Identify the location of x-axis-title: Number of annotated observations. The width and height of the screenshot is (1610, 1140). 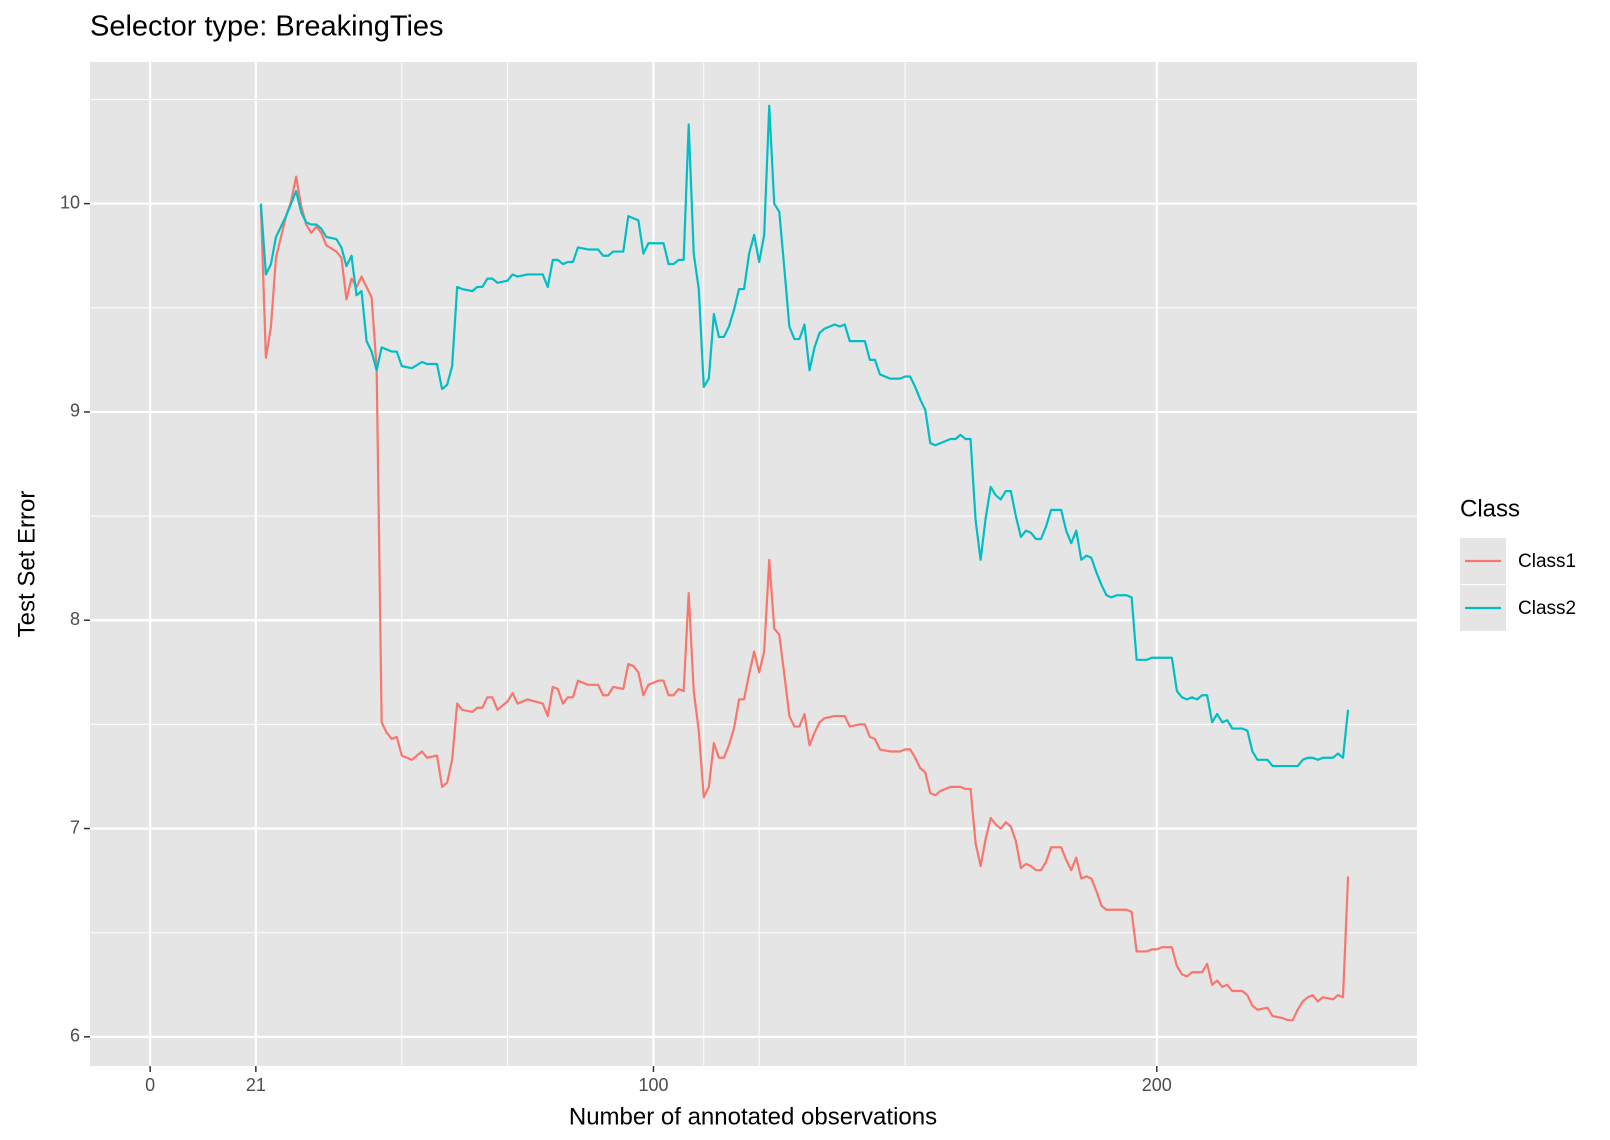
(753, 1116).